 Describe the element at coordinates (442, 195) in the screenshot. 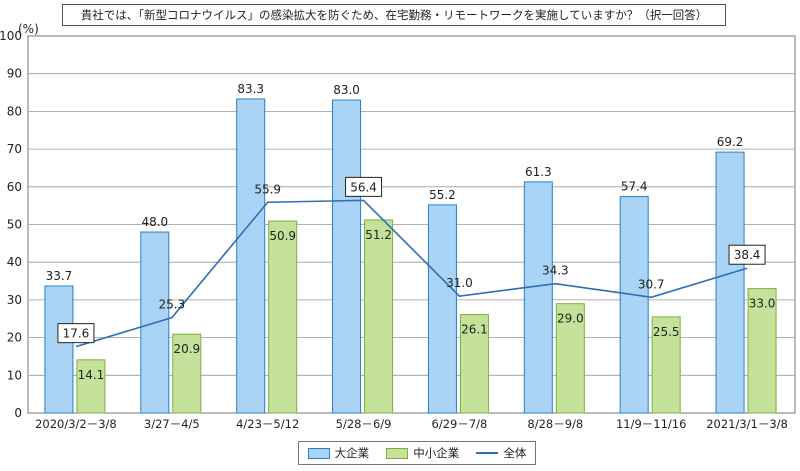

I see `bar-value-label: 55.2` at that location.